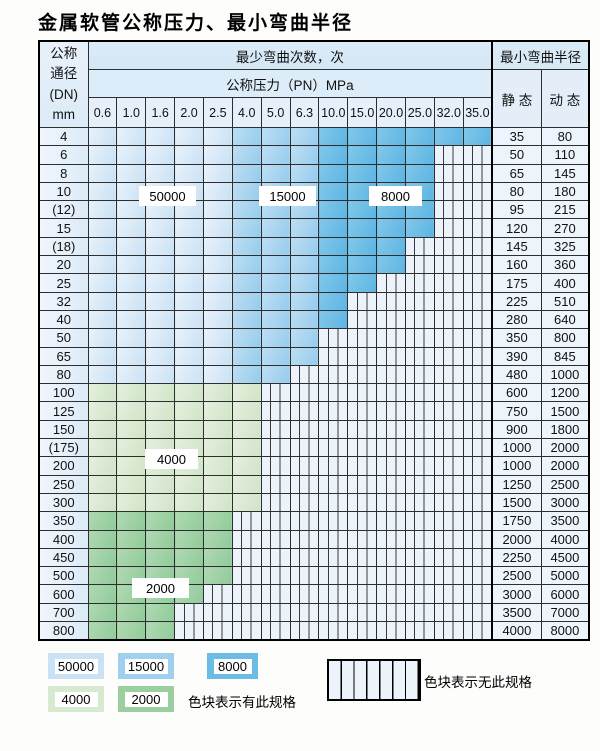 The width and height of the screenshot is (600, 751). Describe the element at coordinates (63, 228) in the screenshot. I see `dn-cell: 15` at that location.